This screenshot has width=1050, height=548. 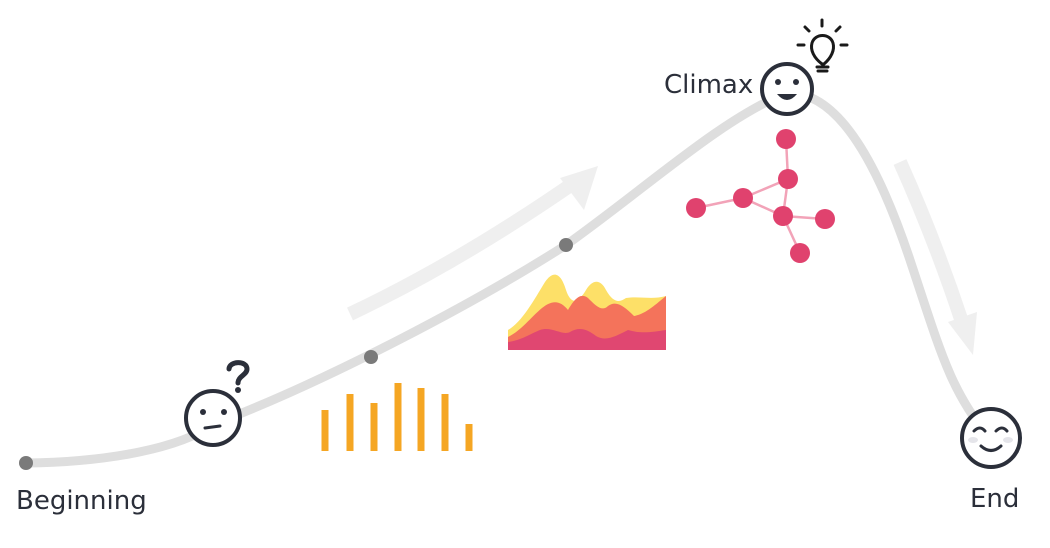 What do you see at coordinates (238, 376) in the screenshot?
I see `question-mark-icon` at bounding box center [238, 376].